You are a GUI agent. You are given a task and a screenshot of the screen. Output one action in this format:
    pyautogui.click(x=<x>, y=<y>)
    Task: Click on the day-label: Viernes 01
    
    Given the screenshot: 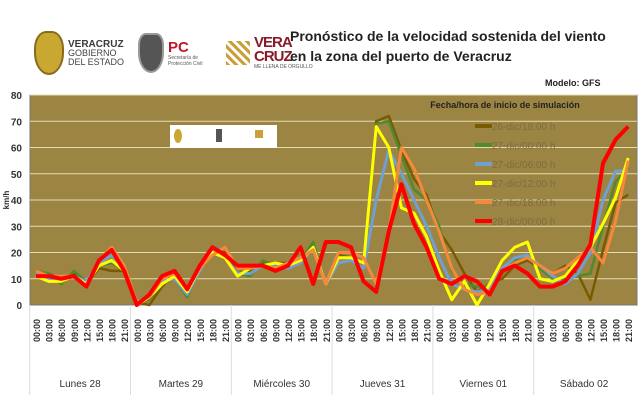 What is the action you would take?
    pyautogui.click(x=483, y=384)
    